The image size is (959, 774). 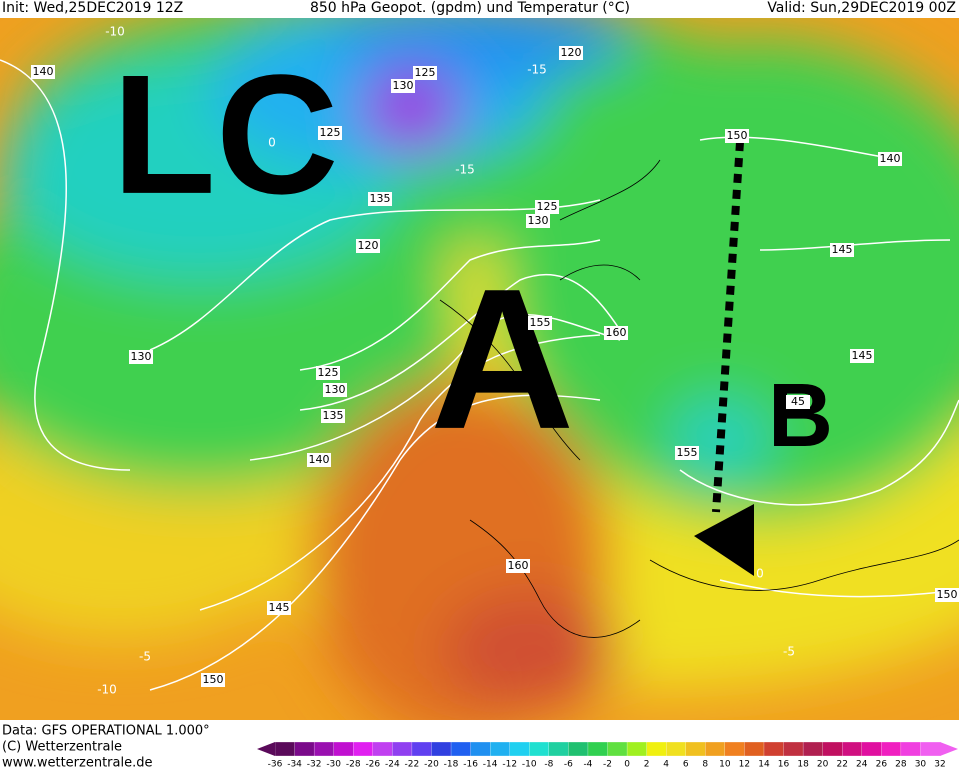 What do you see at coordinates (392, 765) in the screenshot?
I see `colorbar-tick-label: -24` at bounding box center [392, 765].